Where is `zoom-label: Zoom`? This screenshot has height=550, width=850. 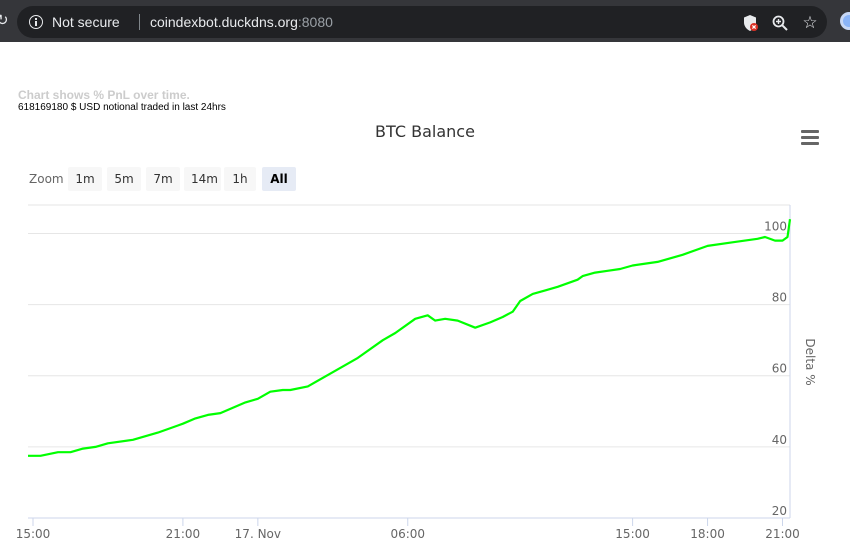 zoom-label: Zoom is located at coordinates (46, 179).